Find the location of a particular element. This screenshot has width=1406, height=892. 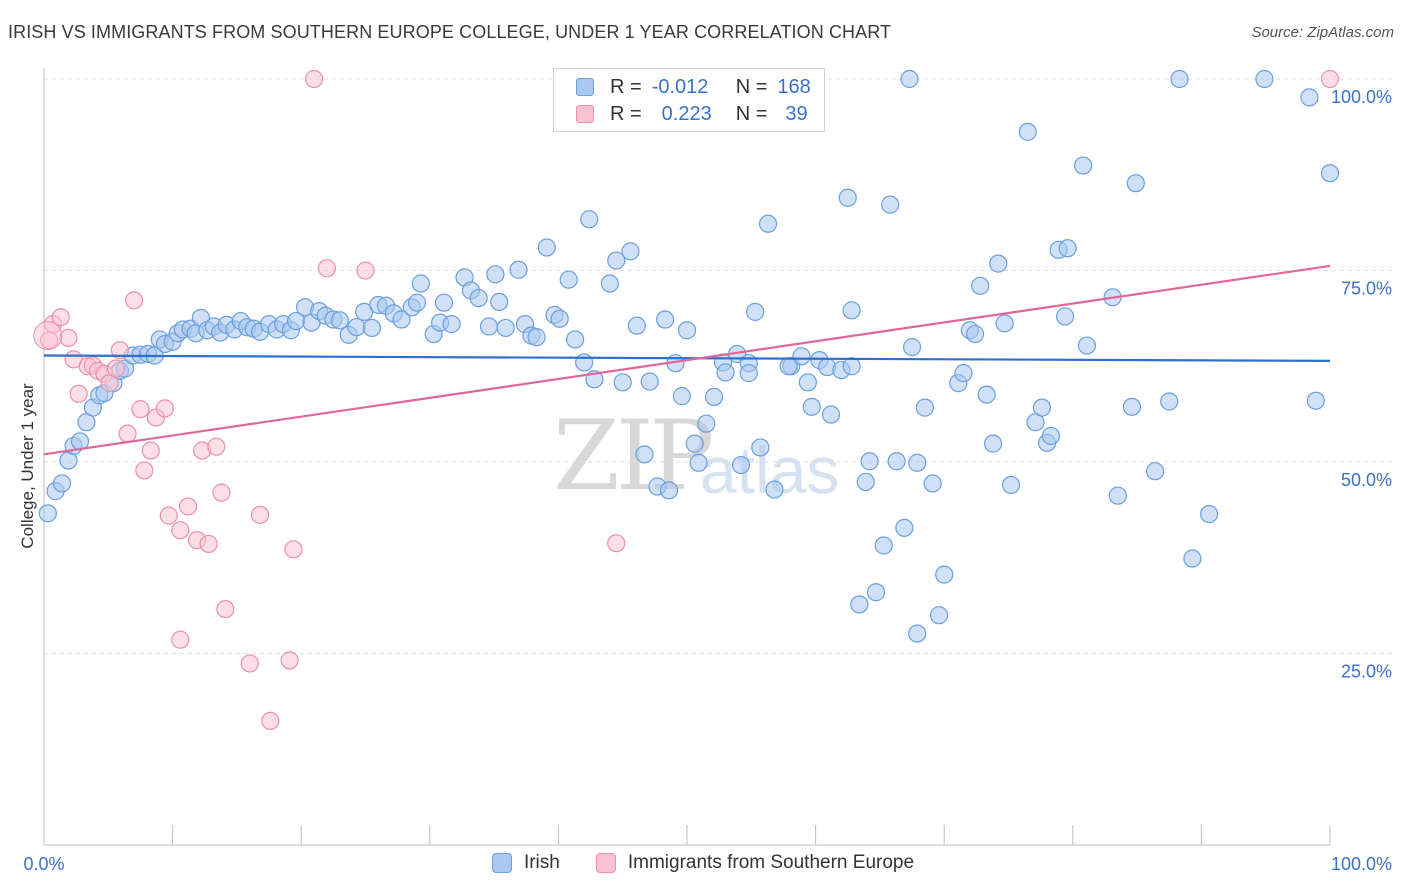

y-axis-title: College, Under 1 year is located at coordinates (27, 466).